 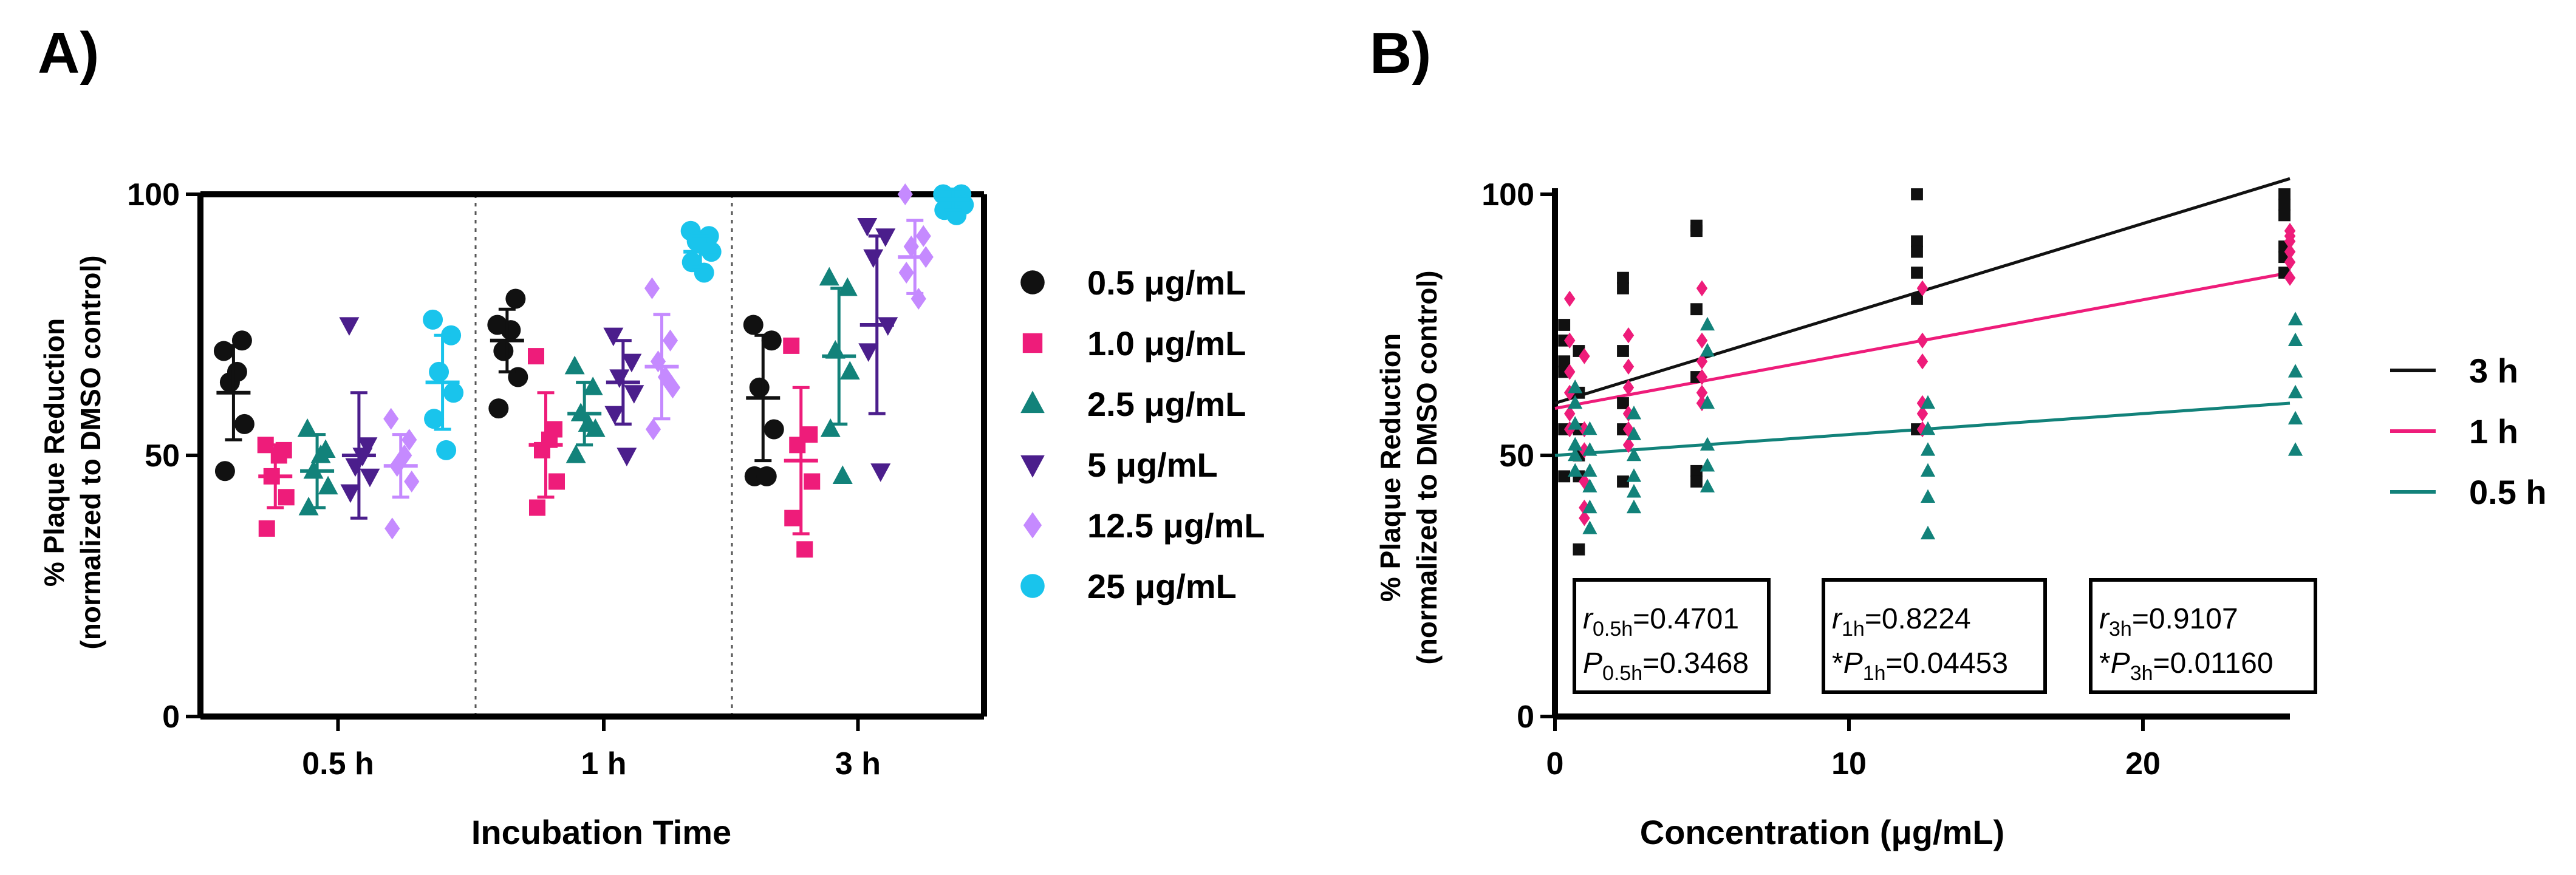 I want to click on stats-box: r1h=0.8224 *P1h=0.04453, so click(x=1934, y=636).